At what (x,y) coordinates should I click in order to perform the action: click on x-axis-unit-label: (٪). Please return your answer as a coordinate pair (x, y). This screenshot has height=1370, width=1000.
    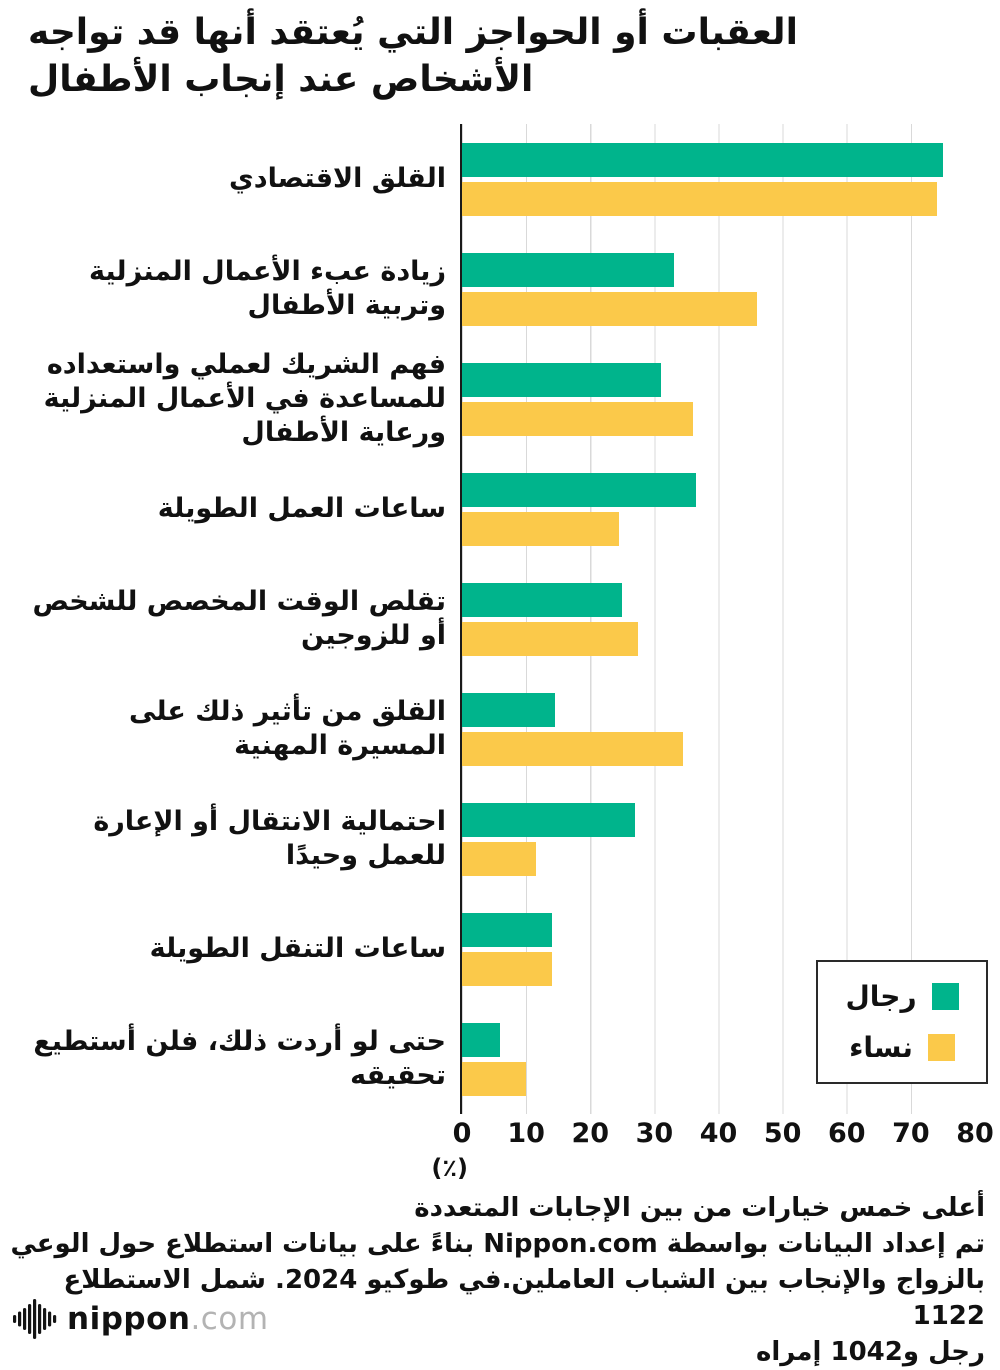
    Looking at the image, I should click on (449, 1168).